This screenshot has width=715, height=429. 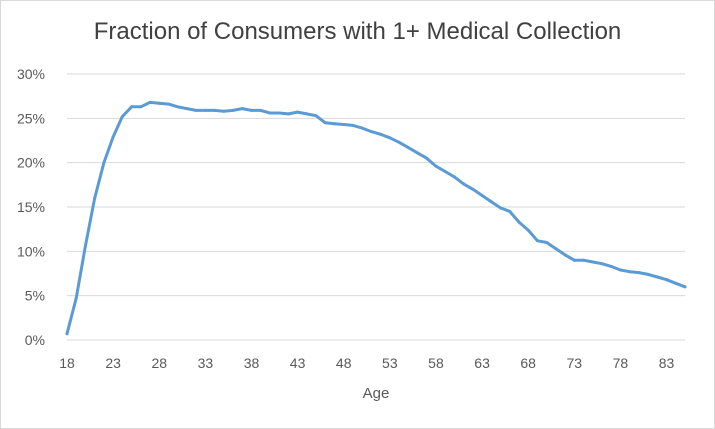 I want to click on x-axis-ticks: 18 23 28 33 38 43 48 53 58 63 68 73 78 83, so click(x=366, y=363).